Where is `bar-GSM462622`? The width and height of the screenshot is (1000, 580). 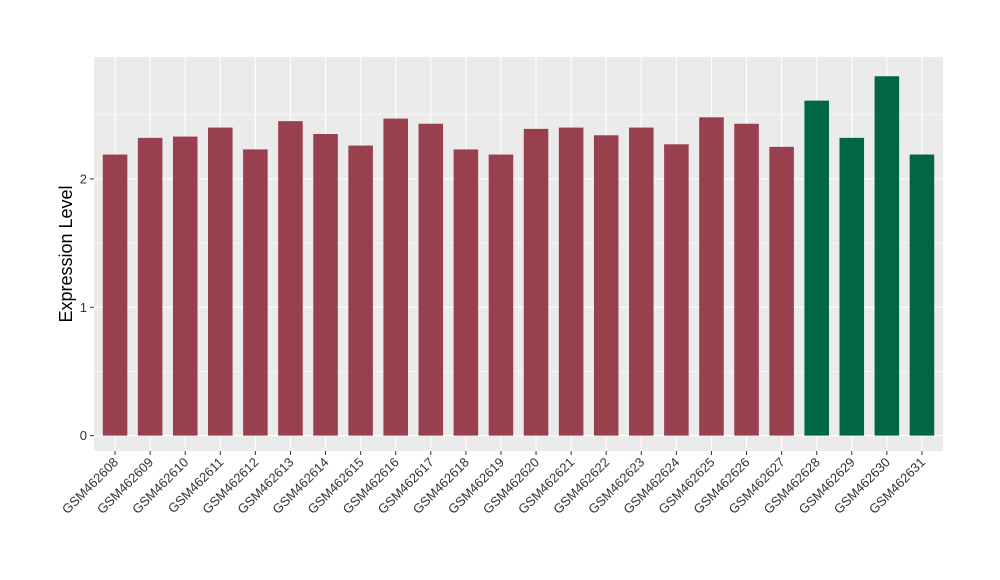
bar-GSM462622 is located at coordinates (606, 285).